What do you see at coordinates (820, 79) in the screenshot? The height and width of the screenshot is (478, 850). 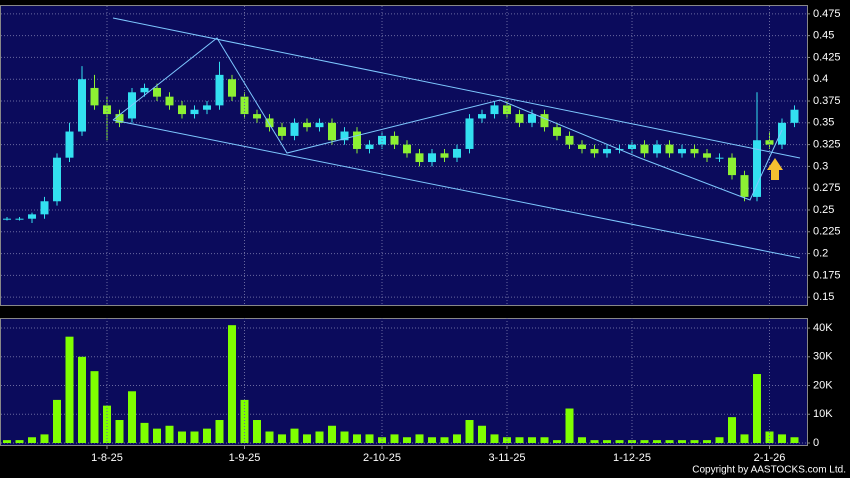 I see `y-tick-label: 0.4` at bounding box center [820, 79].